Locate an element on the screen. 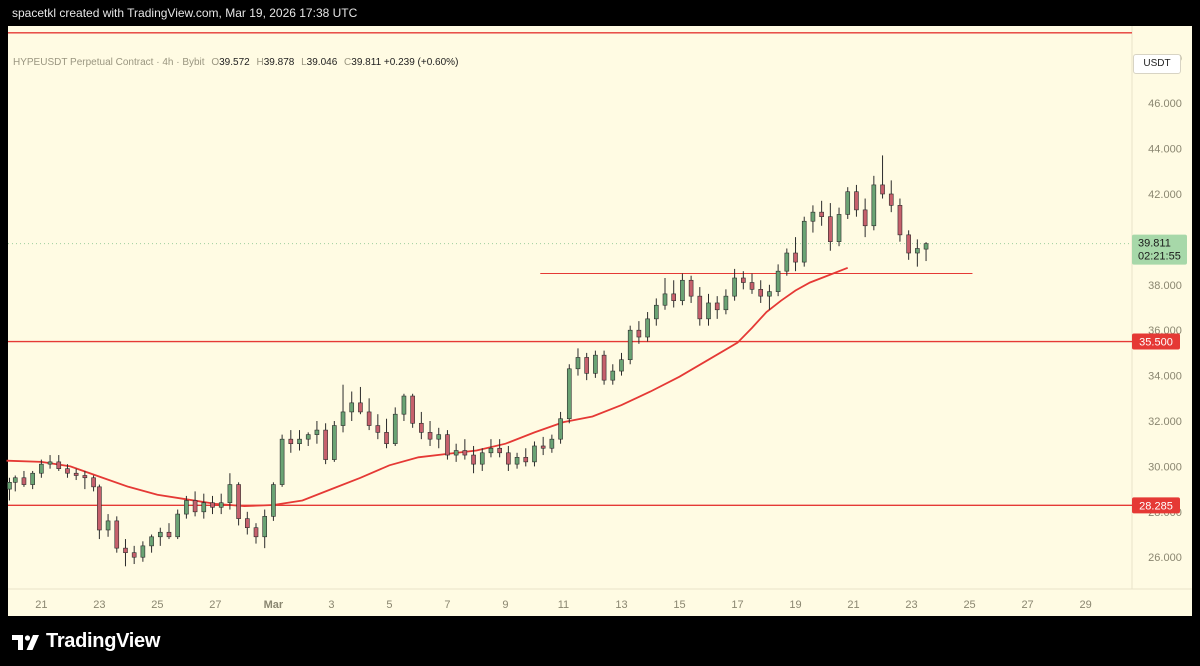  close-value: 39.811 is located at coordinates (366, 62).